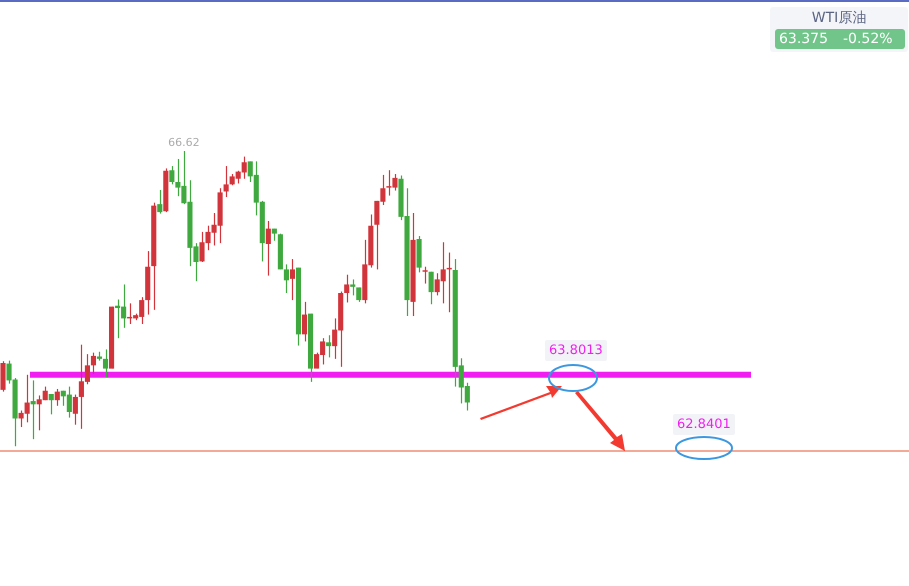 The width and height of the screenshot is (909, 586). I want to click on text: 63.8013, so click(576, 350).